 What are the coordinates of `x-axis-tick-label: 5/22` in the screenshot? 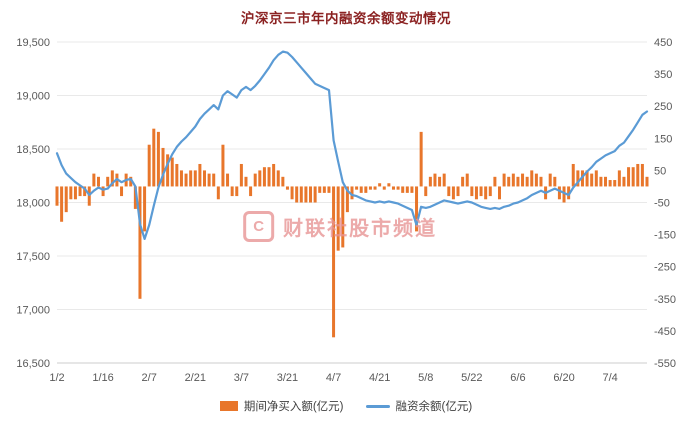 It's located at (471, 378).